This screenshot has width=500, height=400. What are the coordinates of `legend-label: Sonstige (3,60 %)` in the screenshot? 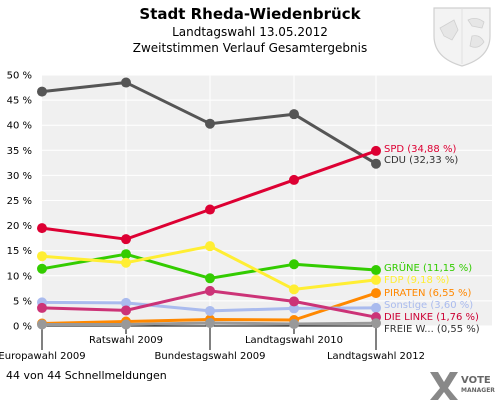 It's located at (428, 305).